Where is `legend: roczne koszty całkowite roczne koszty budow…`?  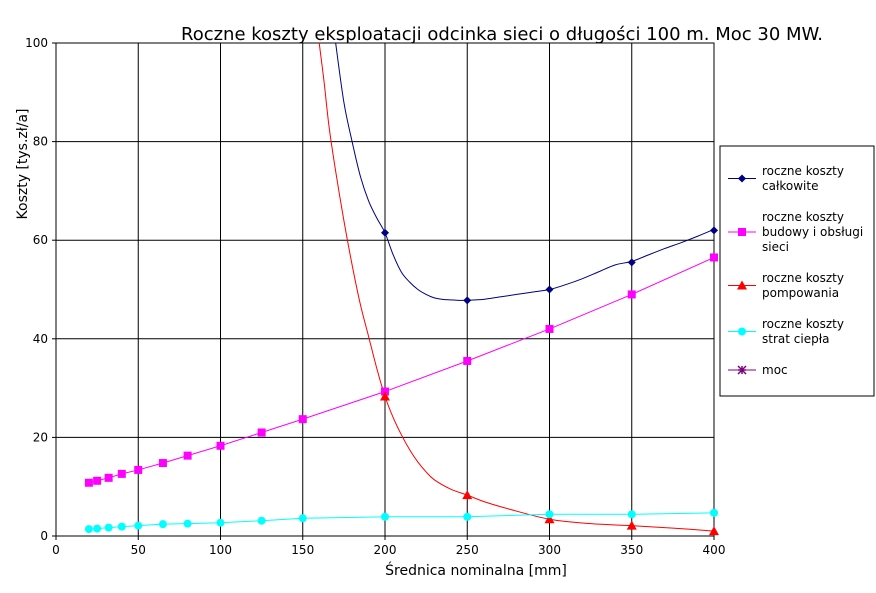
legend: roczne koszty całkowite roczne koszty budow… is located at coordinates (797, 271).